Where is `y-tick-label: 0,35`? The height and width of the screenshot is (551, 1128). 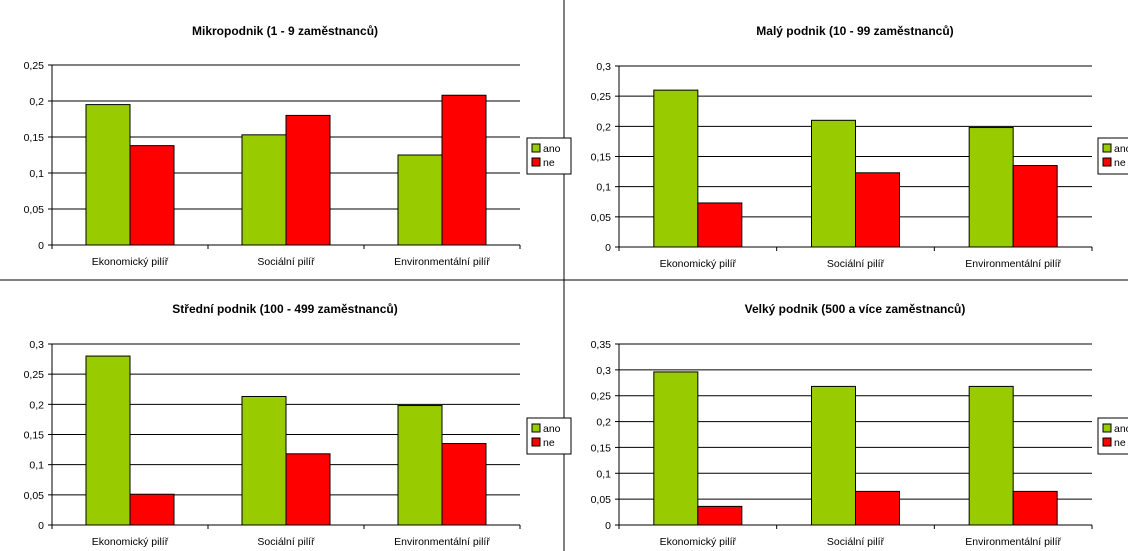
y-tick-label: 0,35 is located at coordinates (601, 345).